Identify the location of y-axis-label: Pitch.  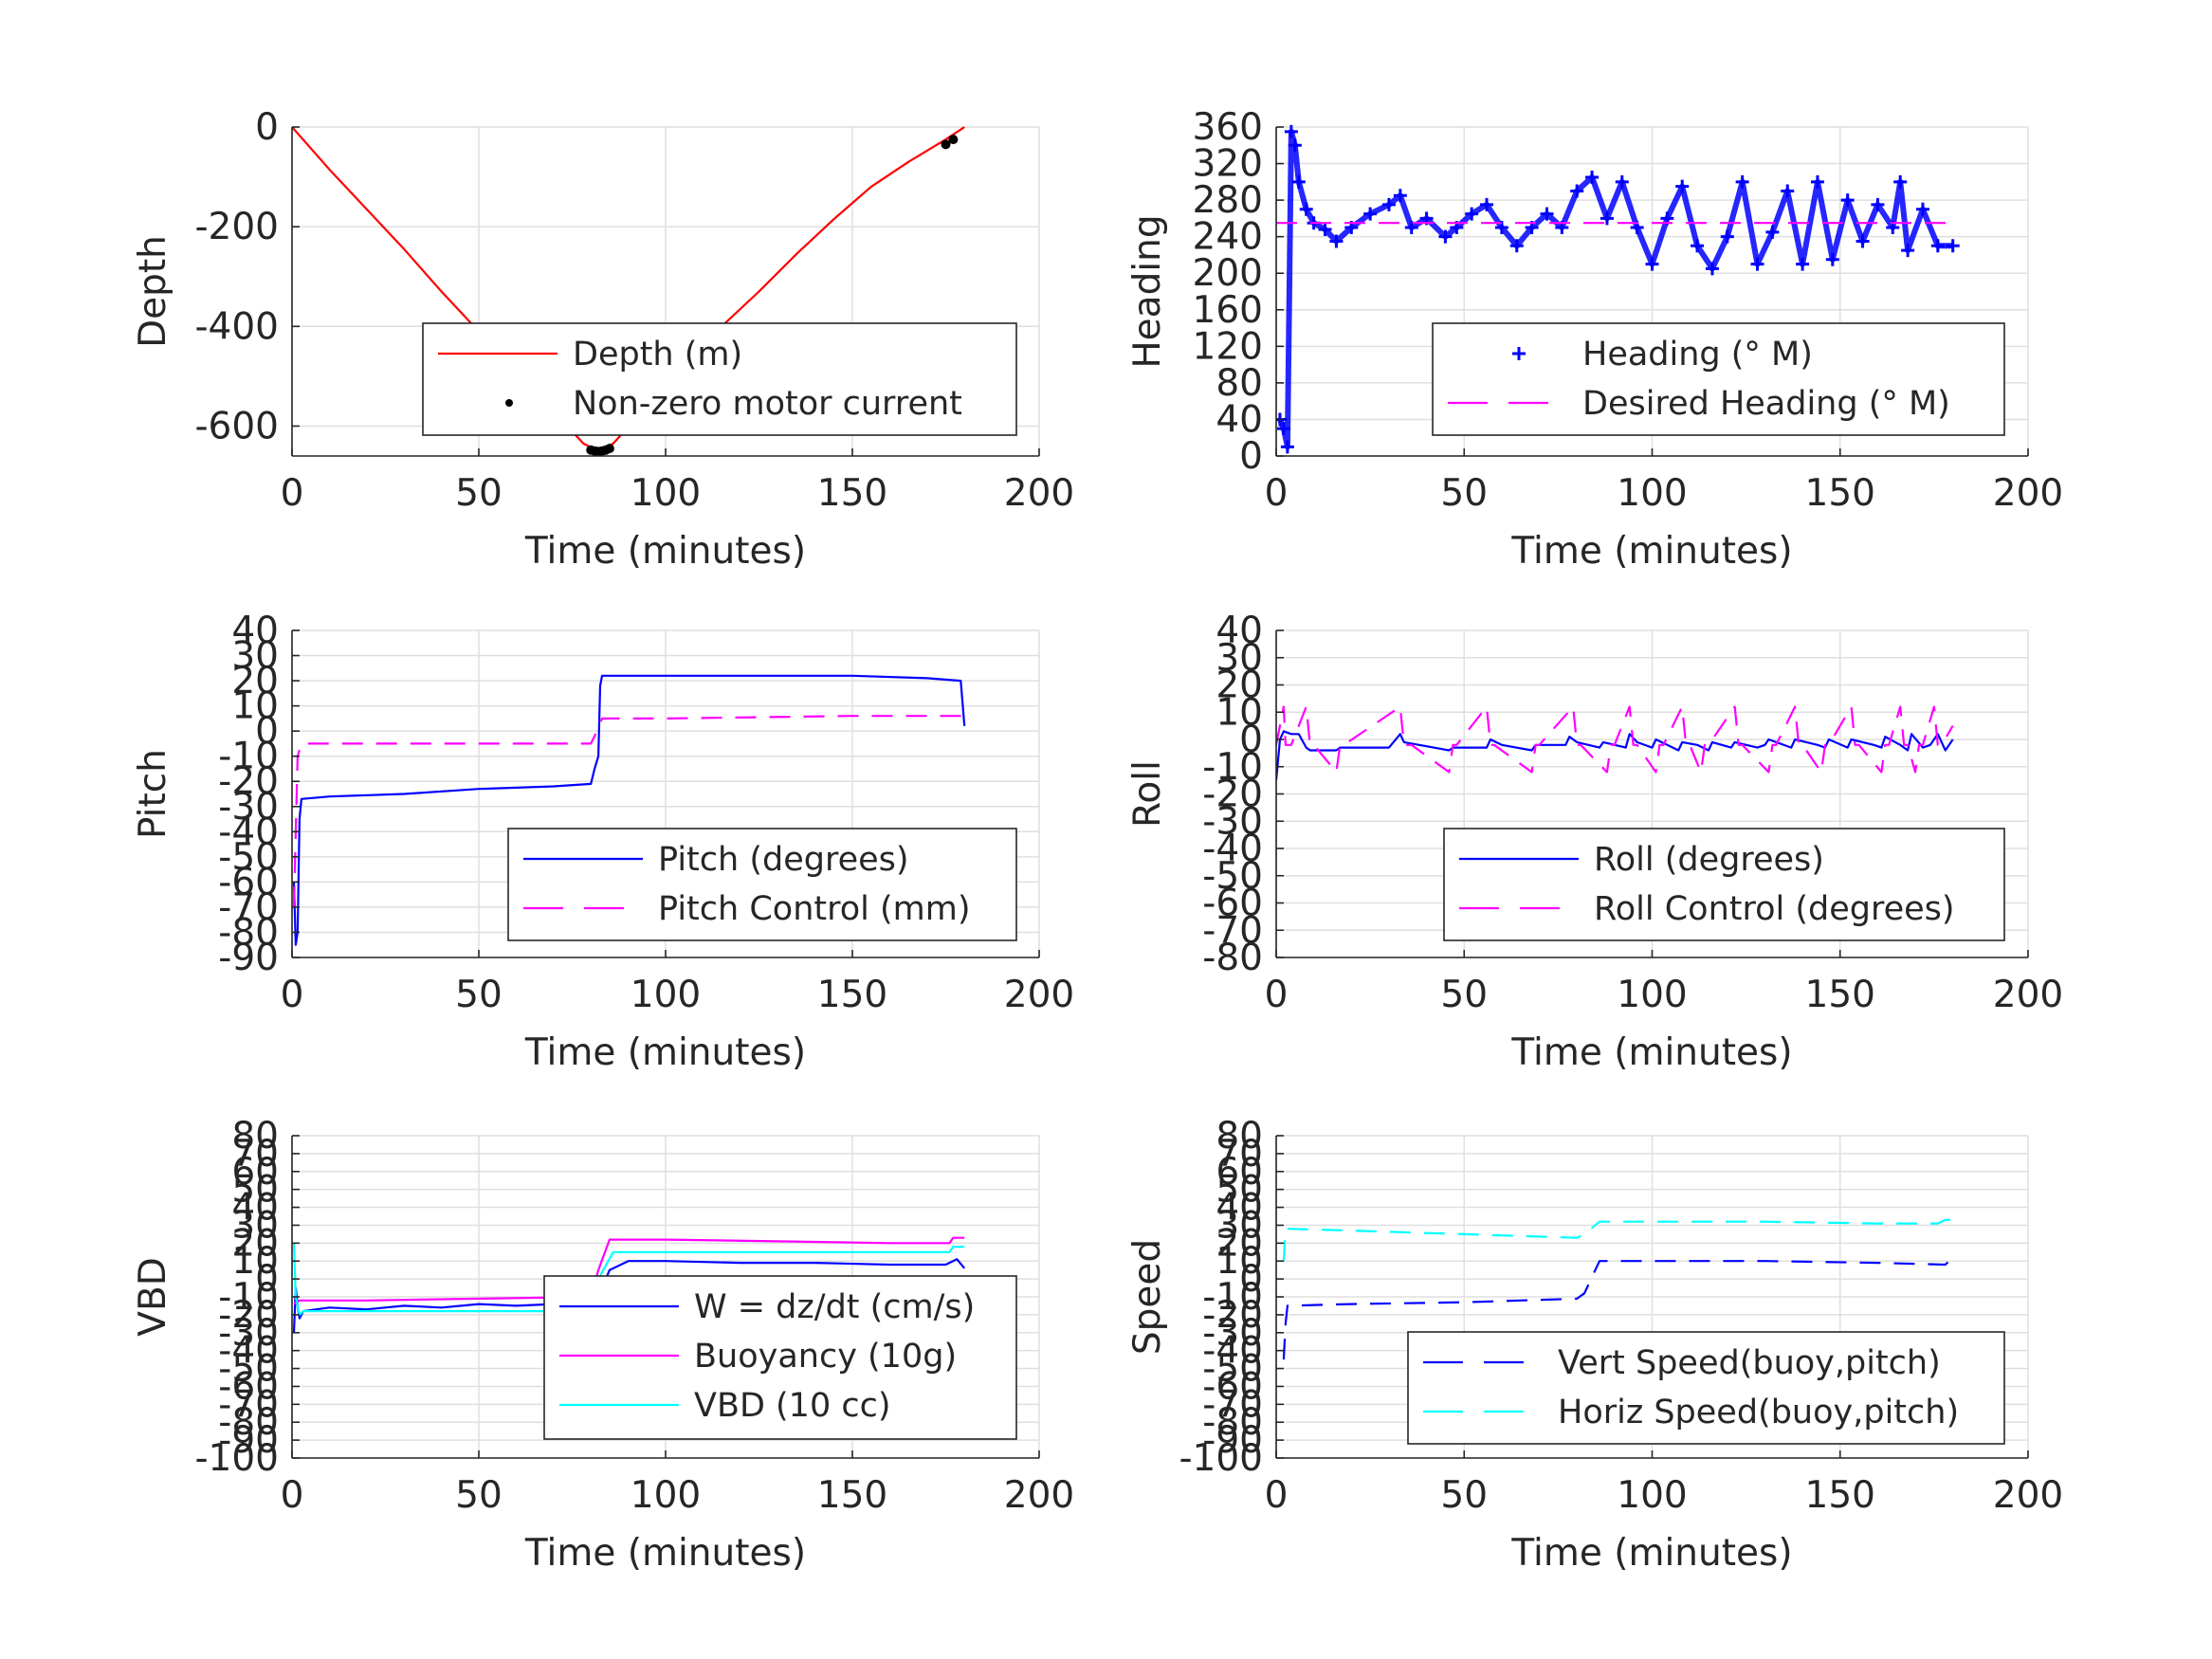
(153, 794).